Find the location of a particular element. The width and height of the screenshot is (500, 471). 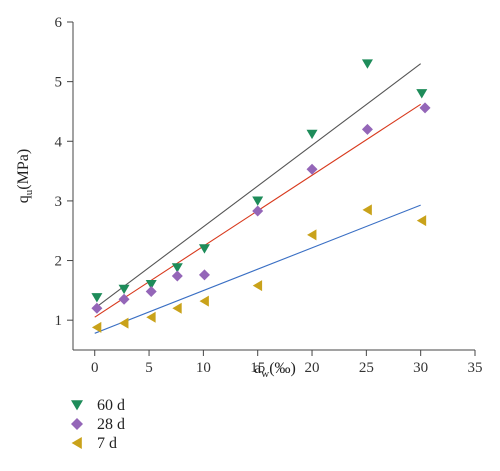

legend-marker-7d is located at coordinates (76, 443).